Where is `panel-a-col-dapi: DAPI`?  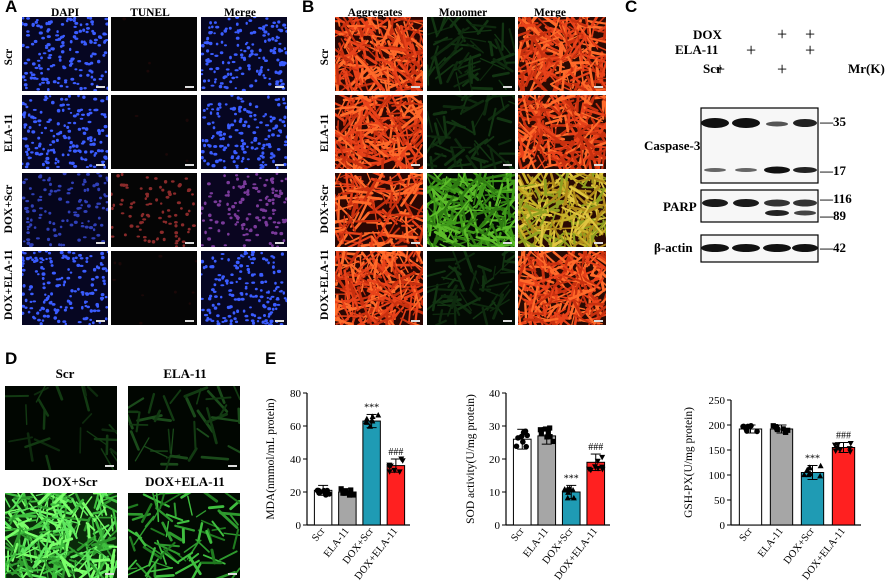 panel-a-col-dapi: DAPI is located at coordinates (65, 13).